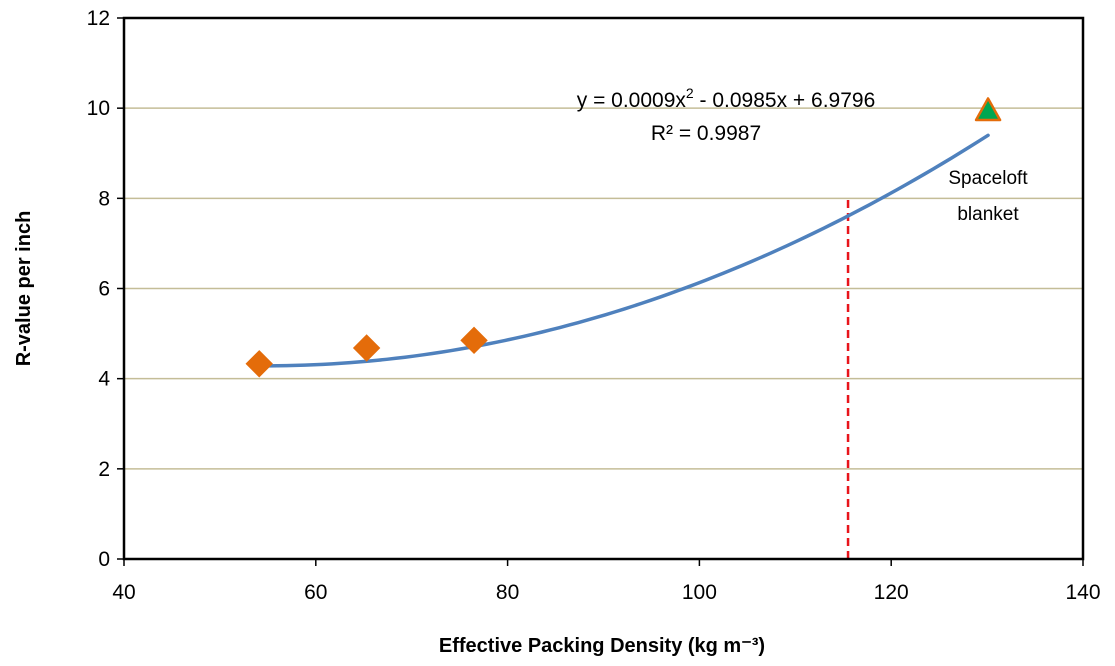 This screenshot has width=1115, height=666. Describe the element at coordinates (104, 559) in the screenshot. I see `y-tick-label-0: 0` at that location.